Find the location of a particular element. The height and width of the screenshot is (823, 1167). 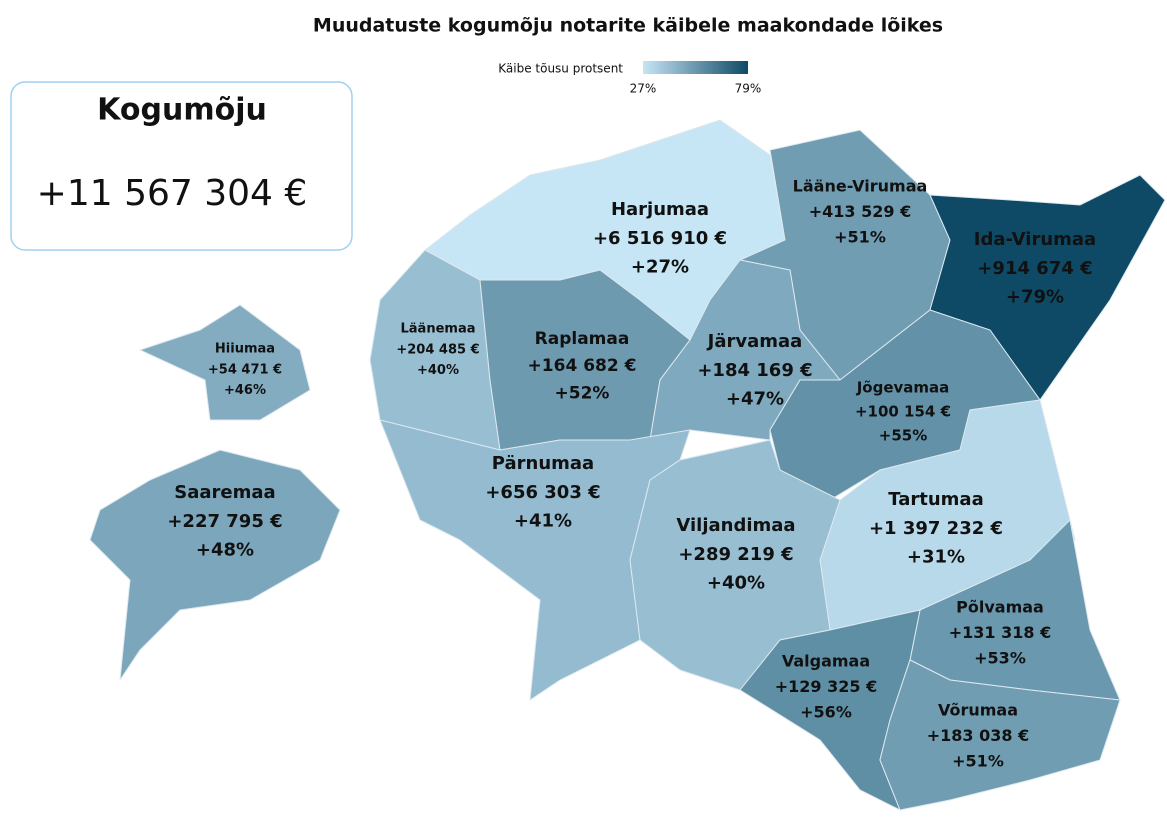

region-name: Tartumaa is located at coordinates (935, 499).